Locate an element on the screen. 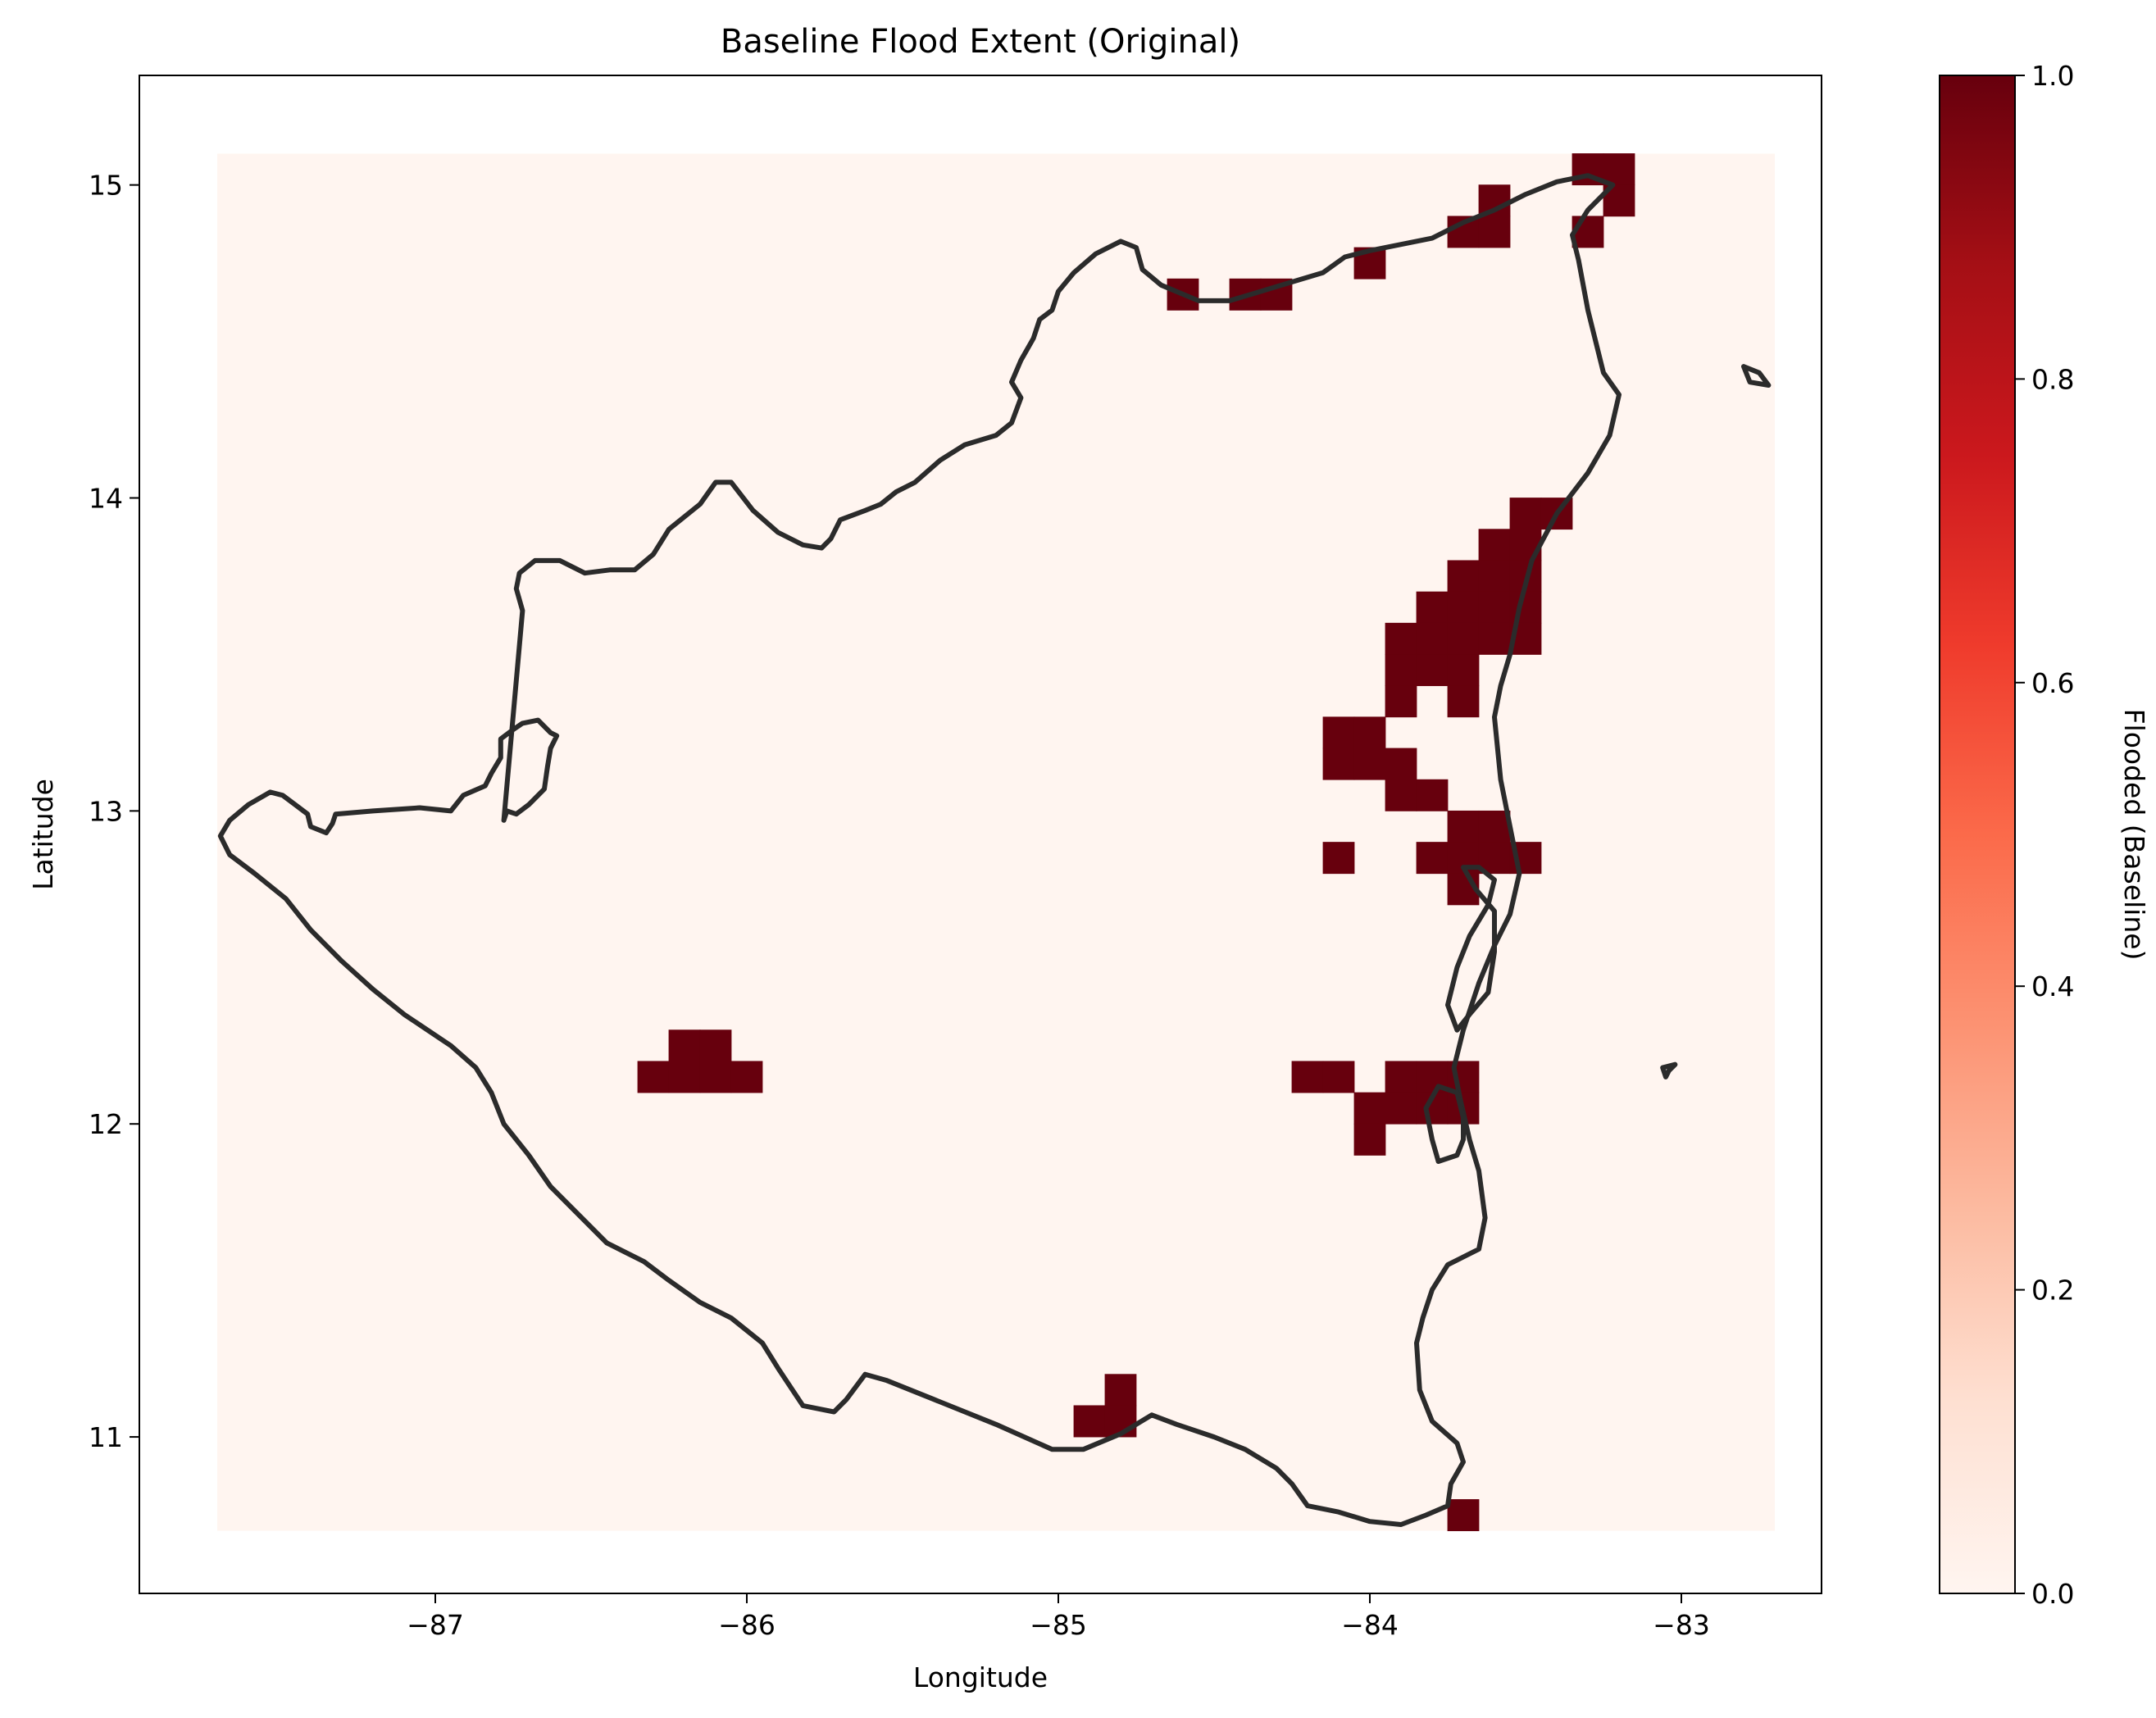  colorbar-ticks: 0.0 0.2 0.4 0.6 0.8 1.0 is located at coordinates (2044, 835).